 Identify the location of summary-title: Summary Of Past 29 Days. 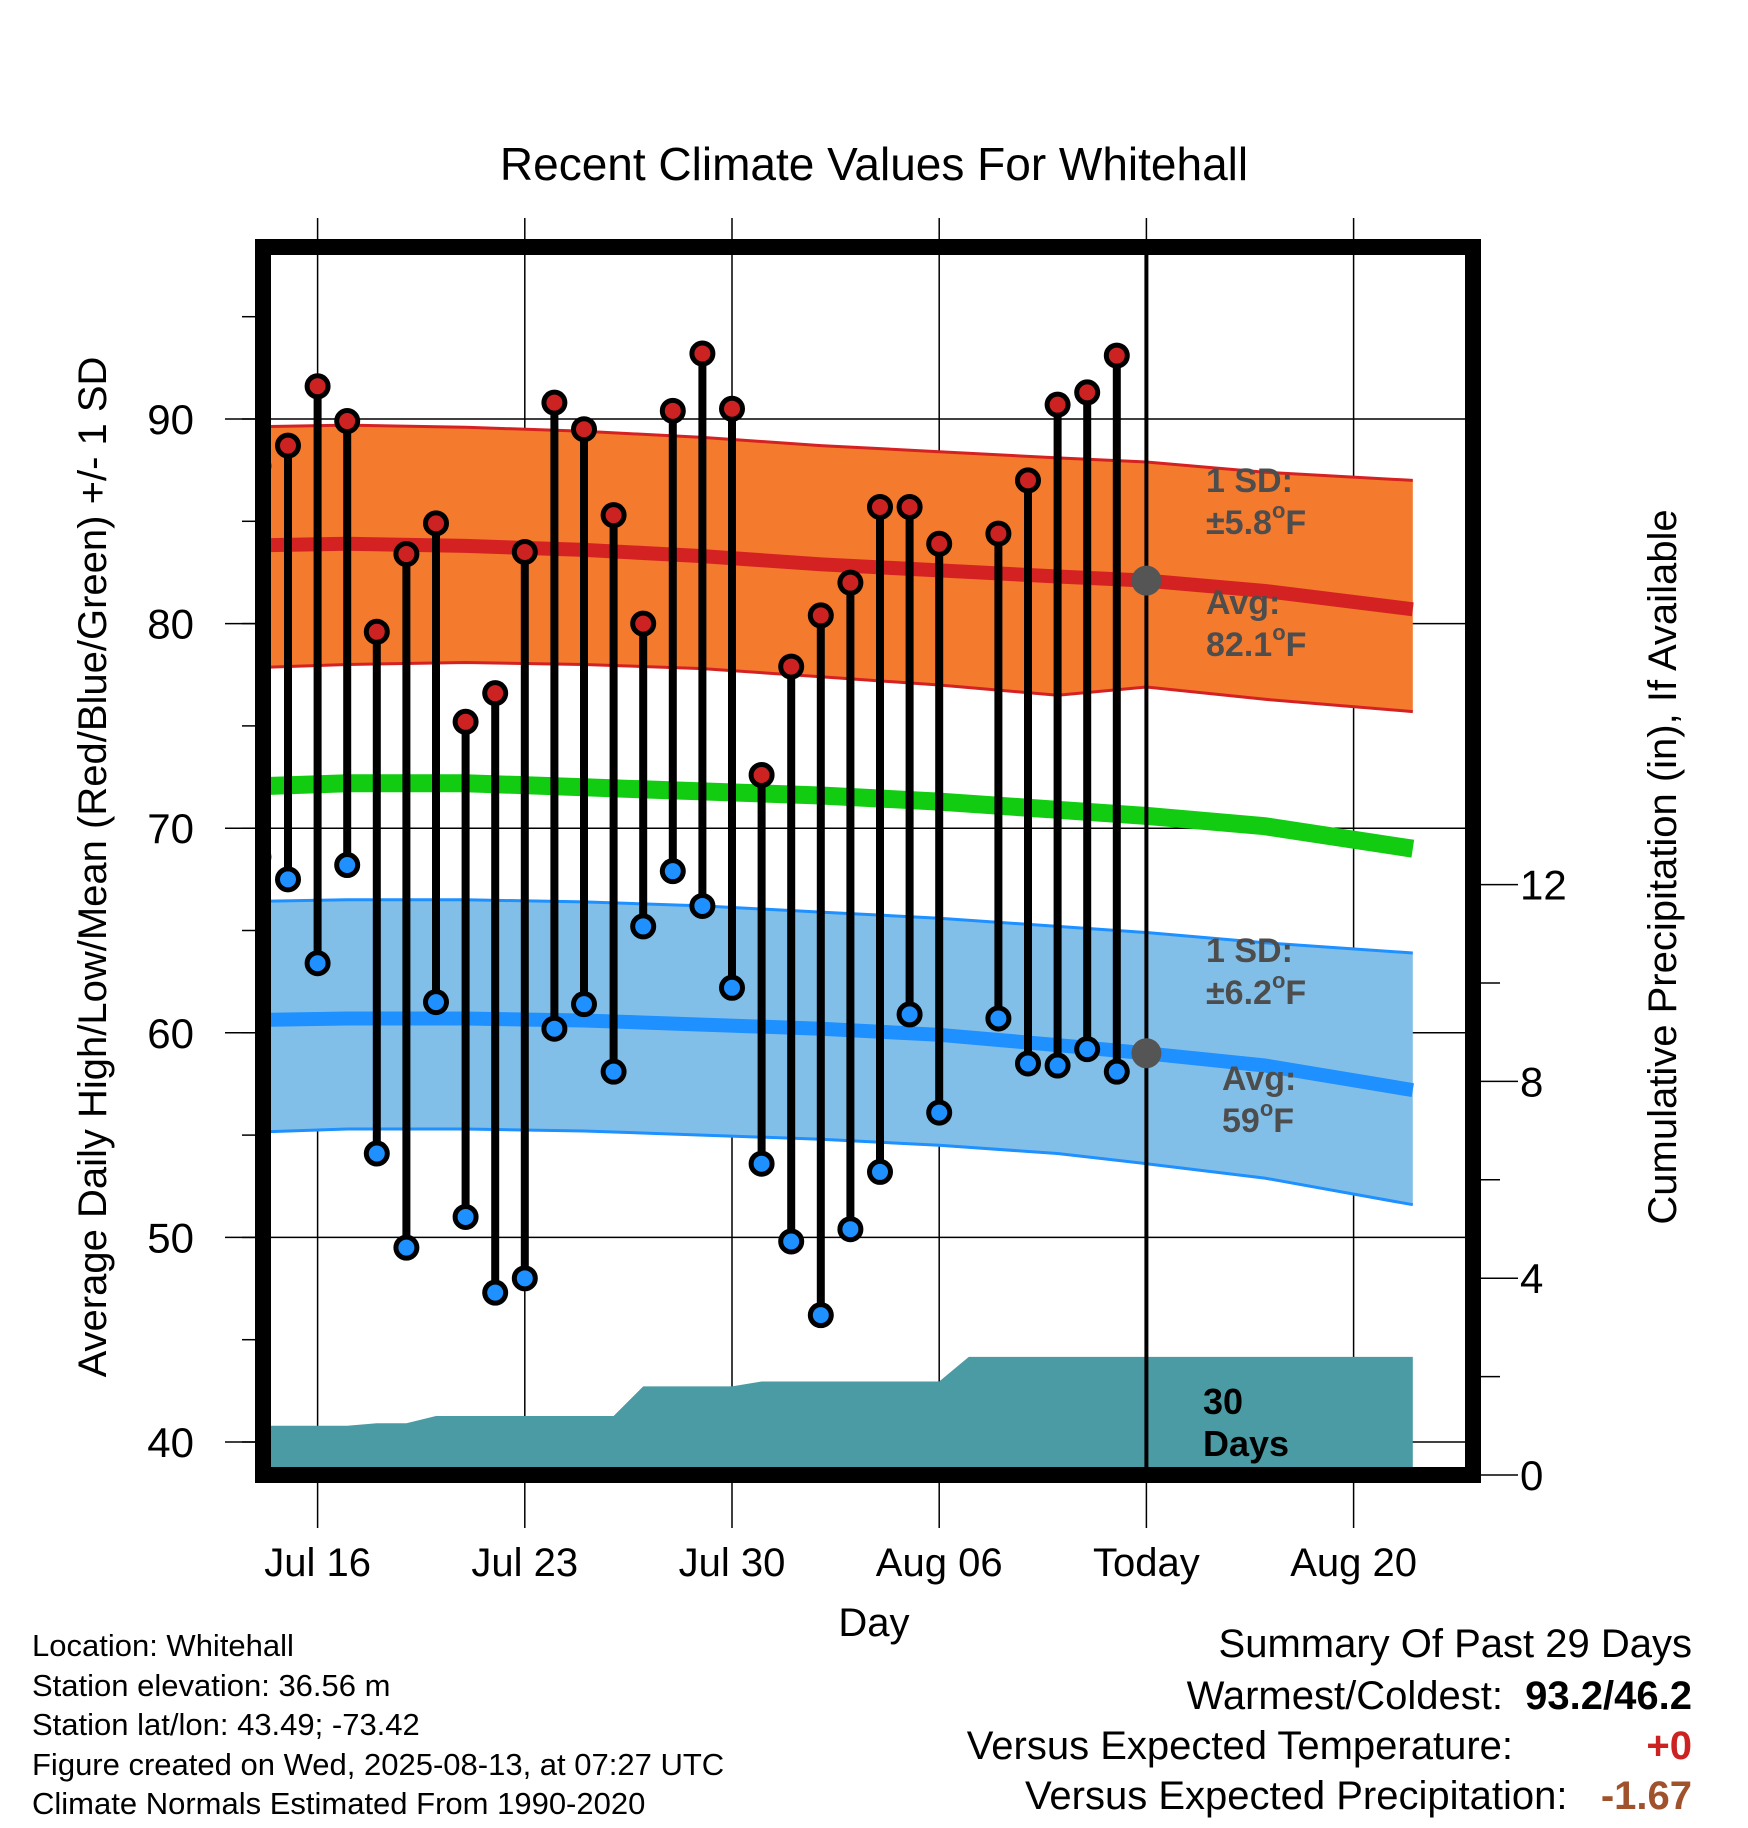
(1455, 1644).